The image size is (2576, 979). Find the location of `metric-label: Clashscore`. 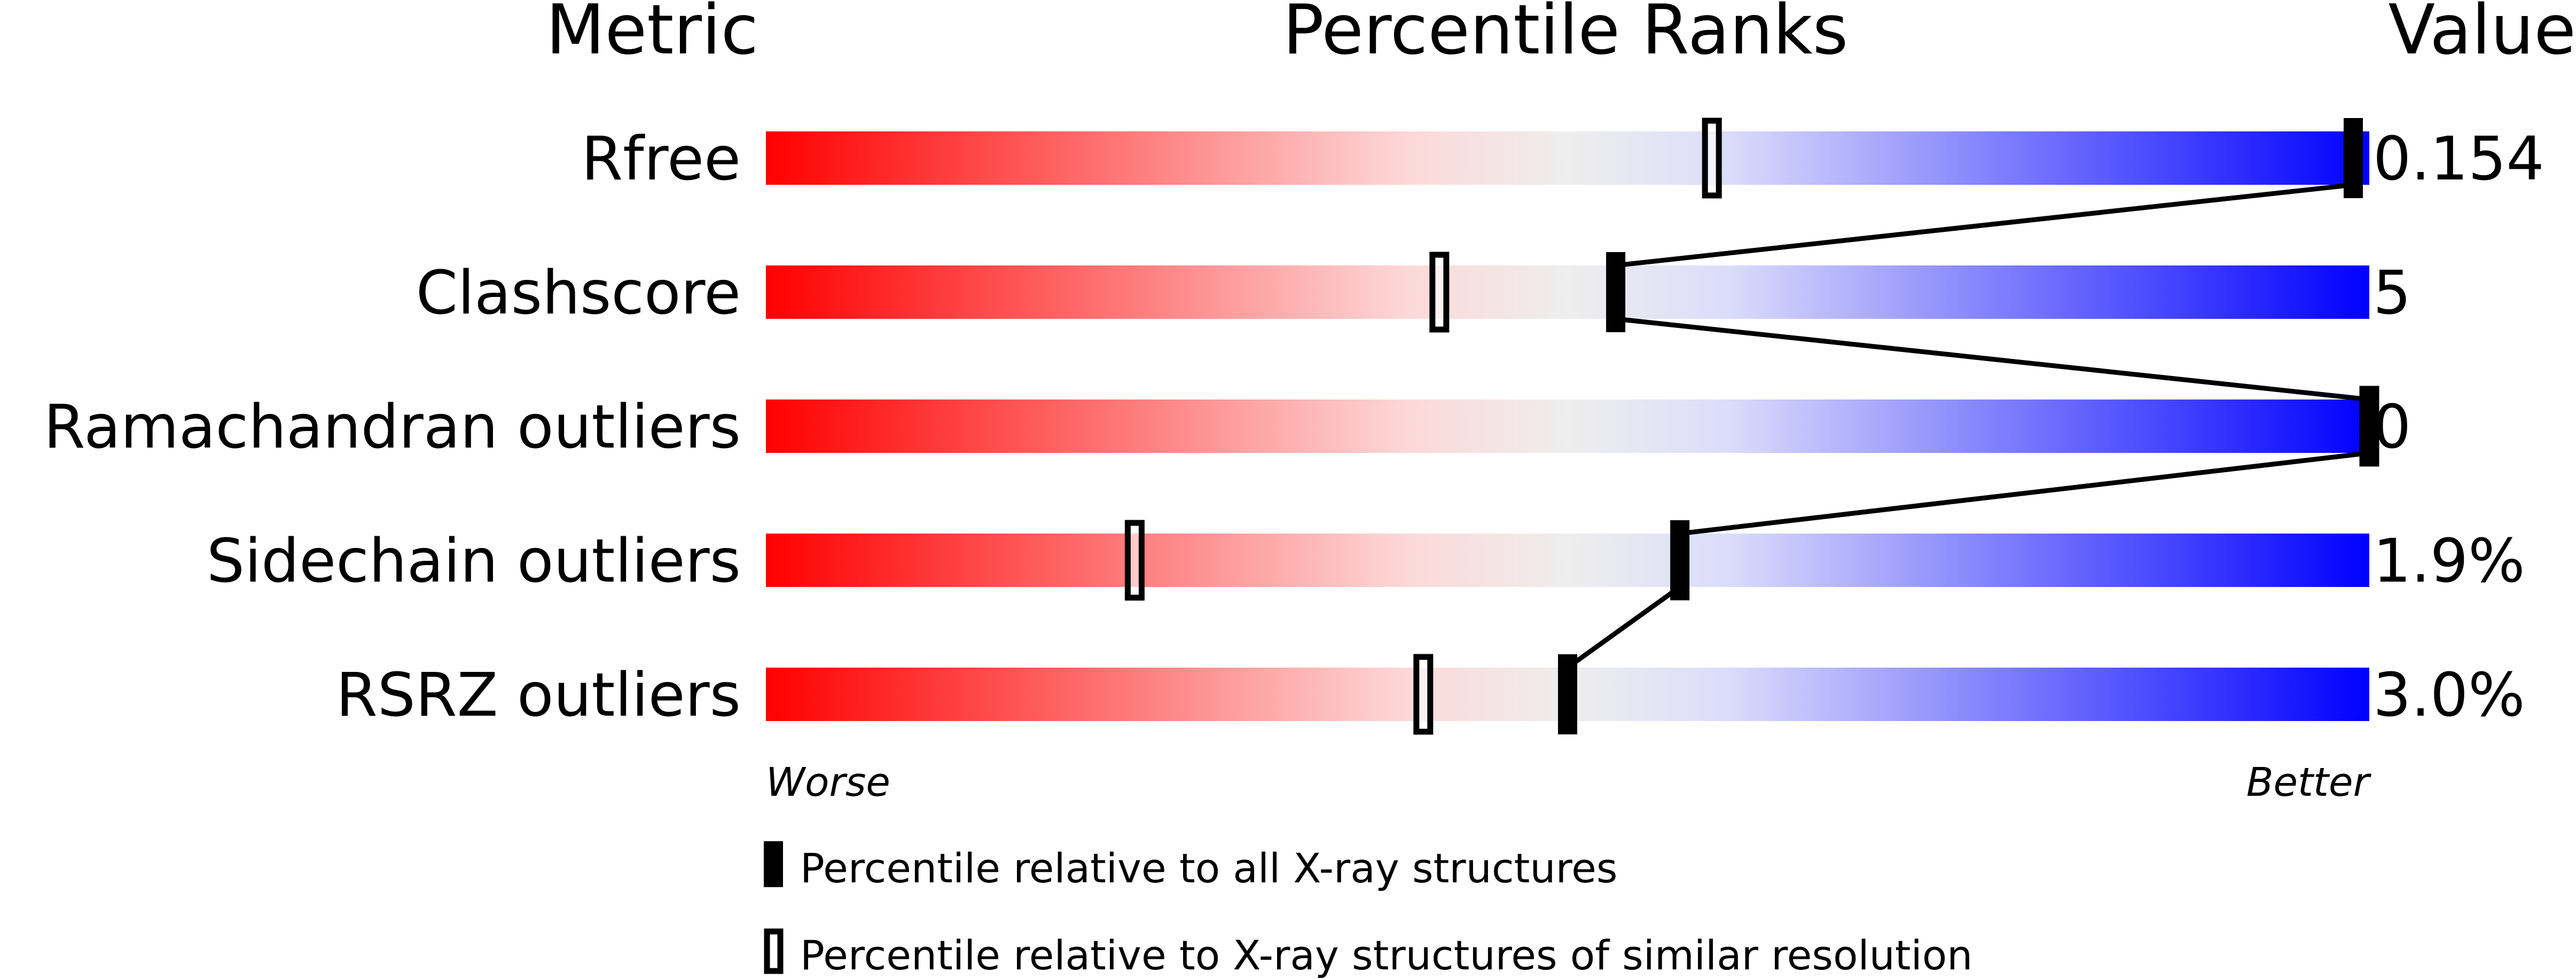

metric-label: Clashscore is located at coordinates (578, 293).